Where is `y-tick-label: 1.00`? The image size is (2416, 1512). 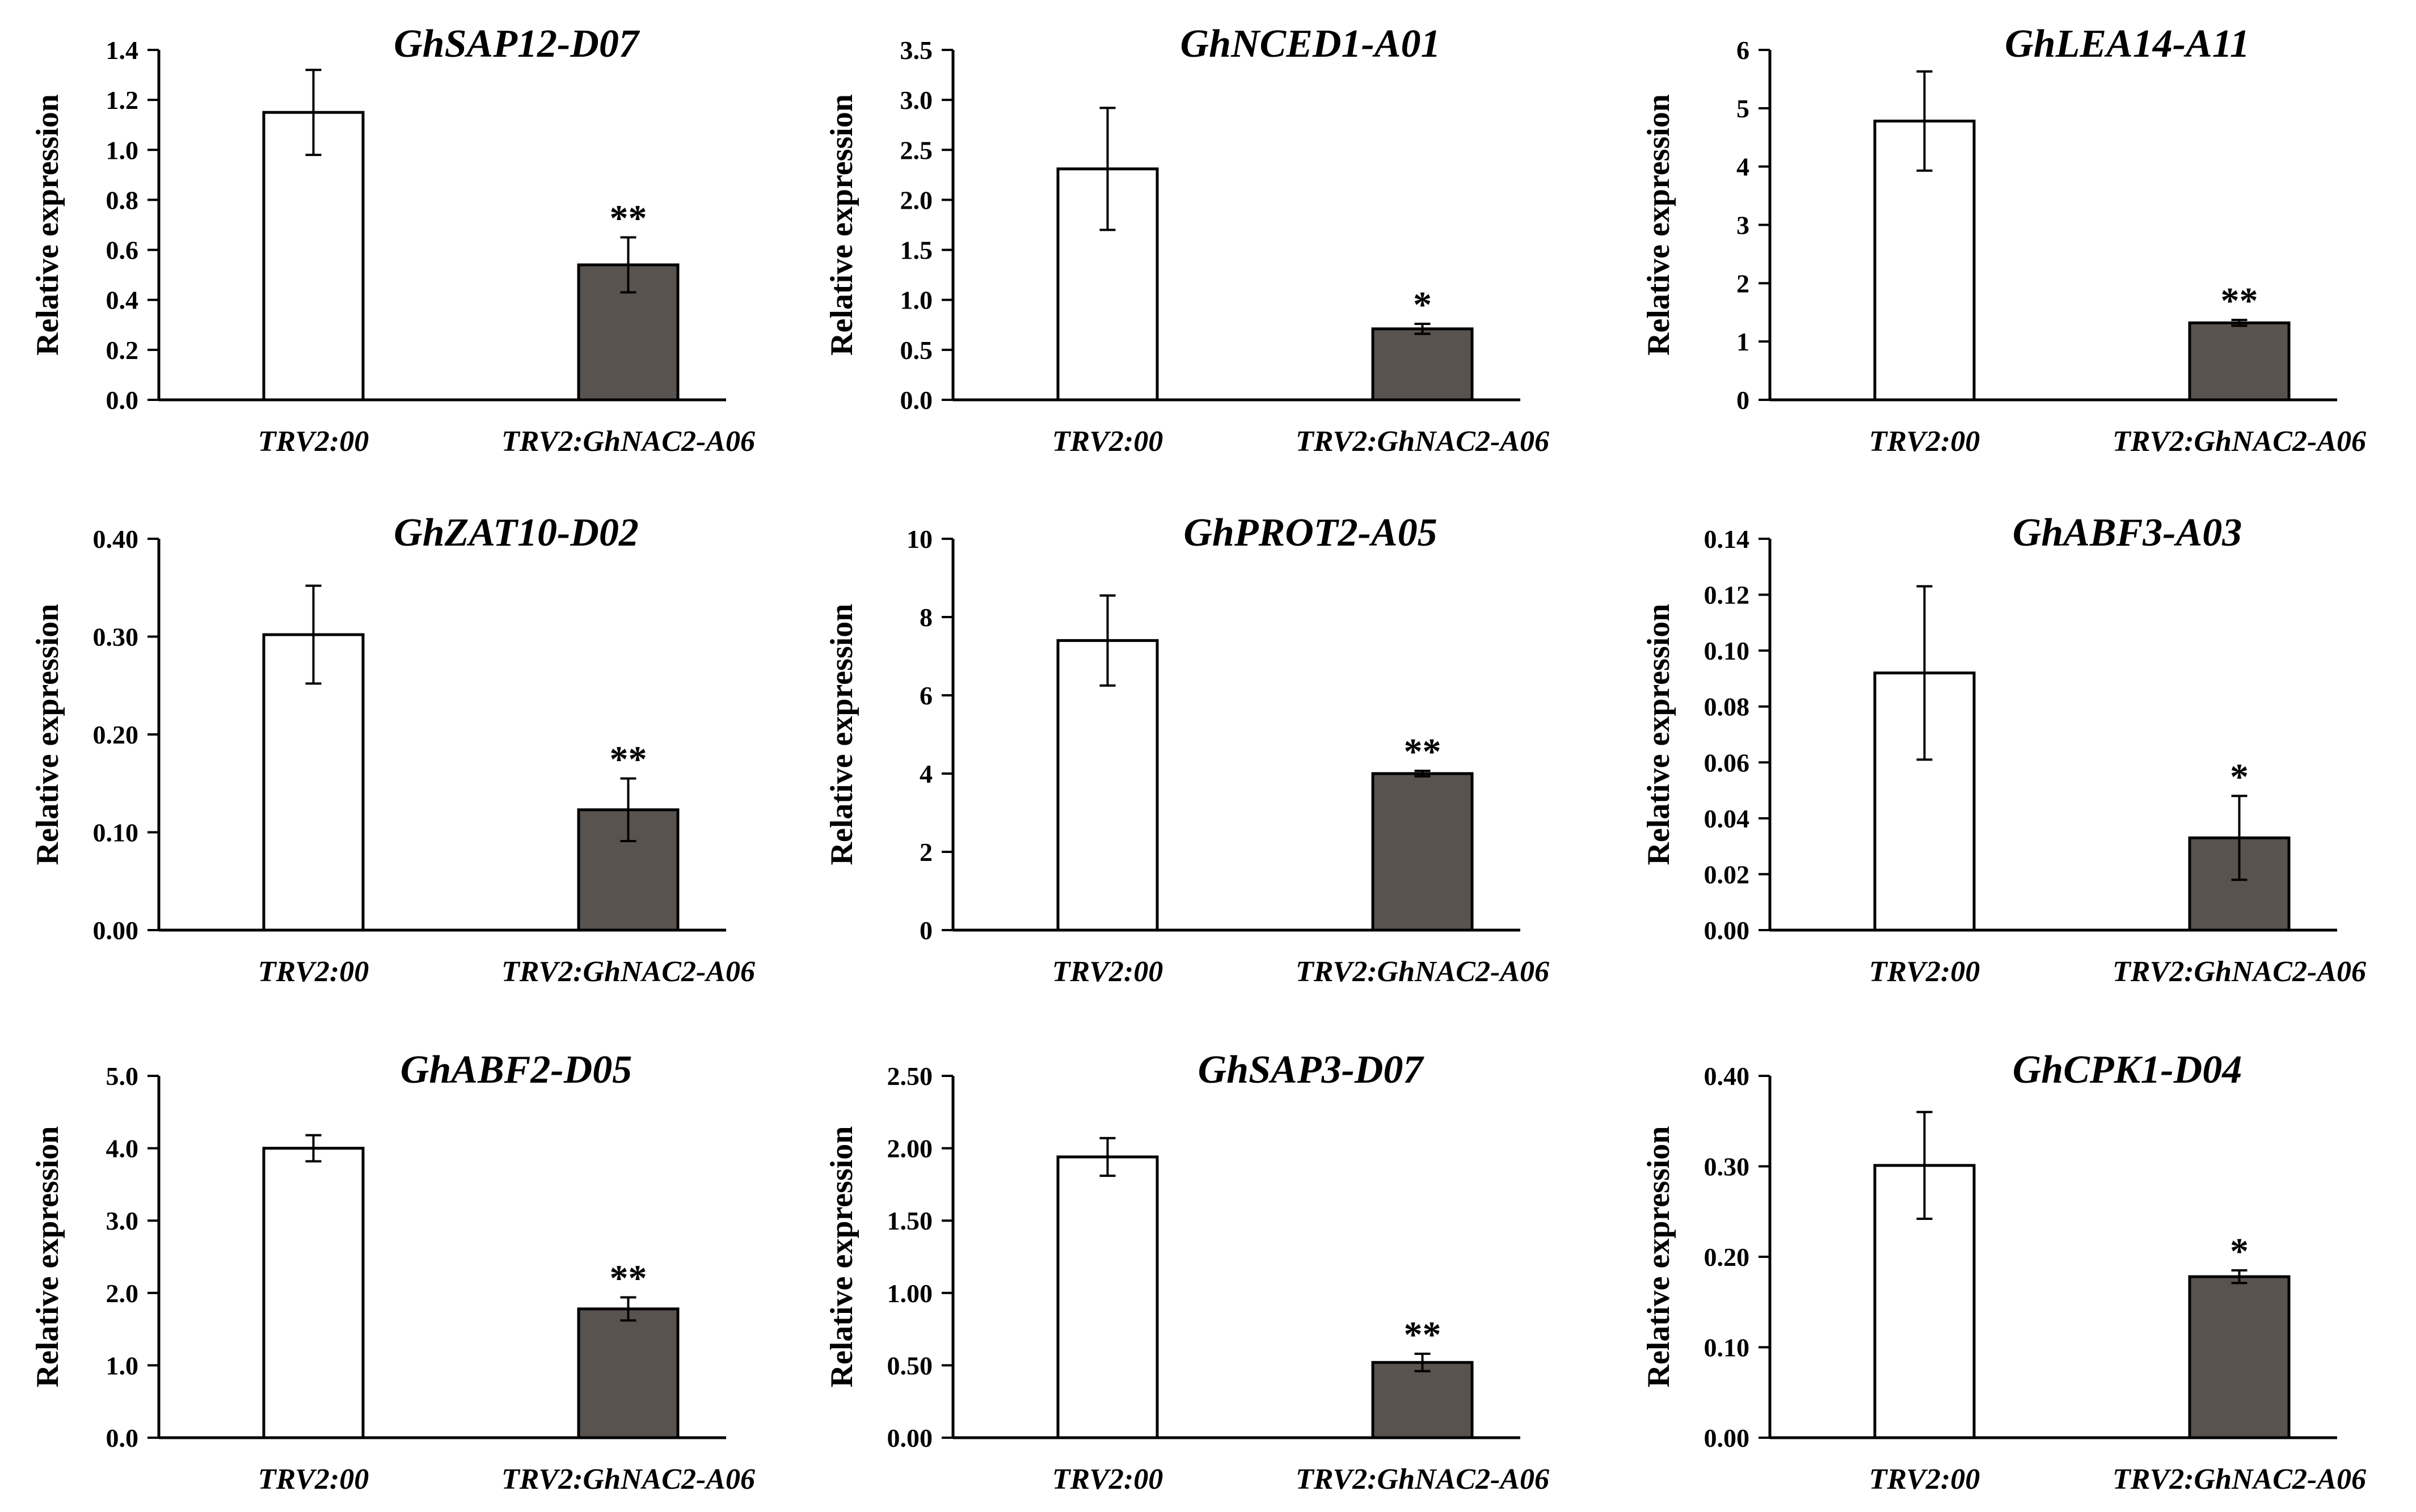
y-tick-label: 1.00 is located at coordinates (910, 1294).